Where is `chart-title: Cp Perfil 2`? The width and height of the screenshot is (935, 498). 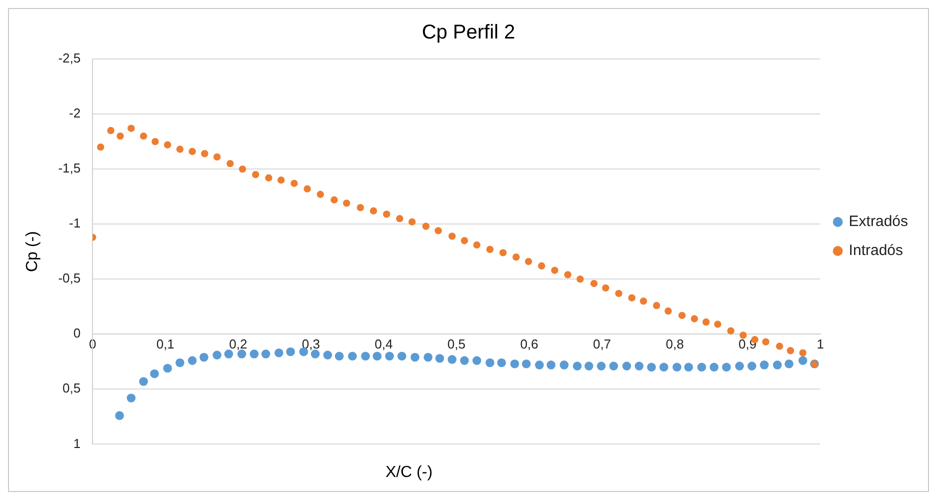 chart-title: Cp Perfil 2 is located at coordinates (469, 33).